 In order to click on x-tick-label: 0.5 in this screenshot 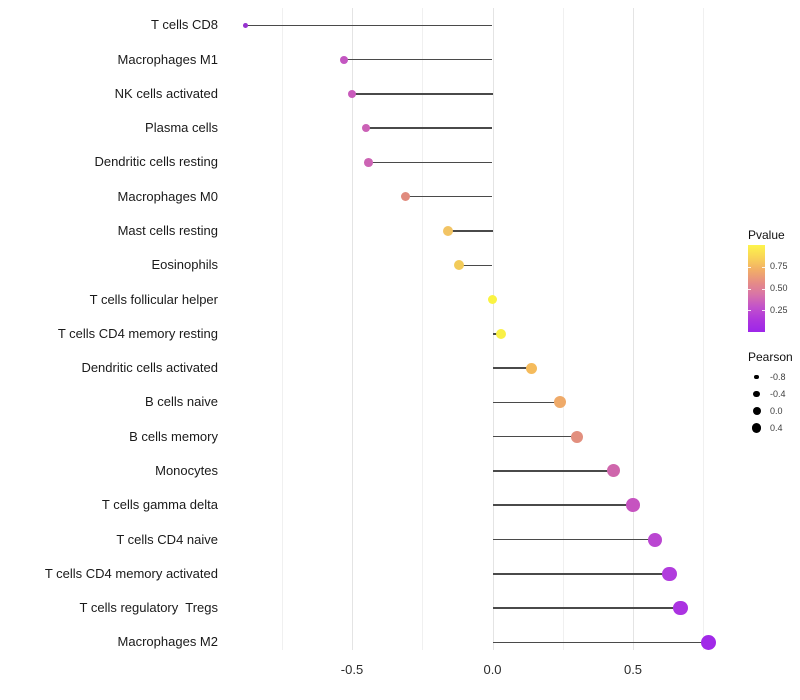, I will do `click(633, 669)`.